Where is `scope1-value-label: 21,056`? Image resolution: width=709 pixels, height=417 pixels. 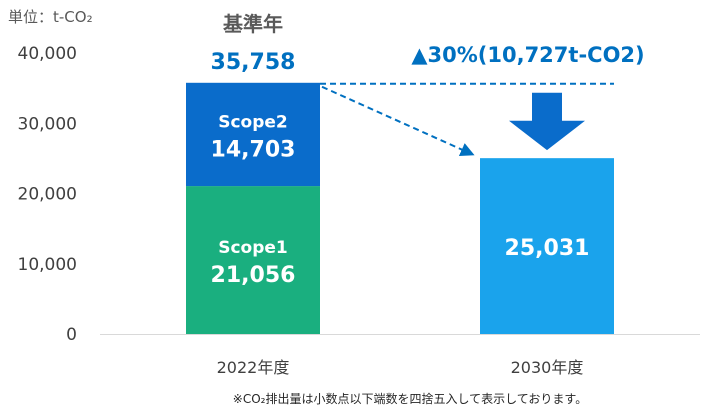
scope1-value-label: 21,056 is located at coordinates (253, 275).